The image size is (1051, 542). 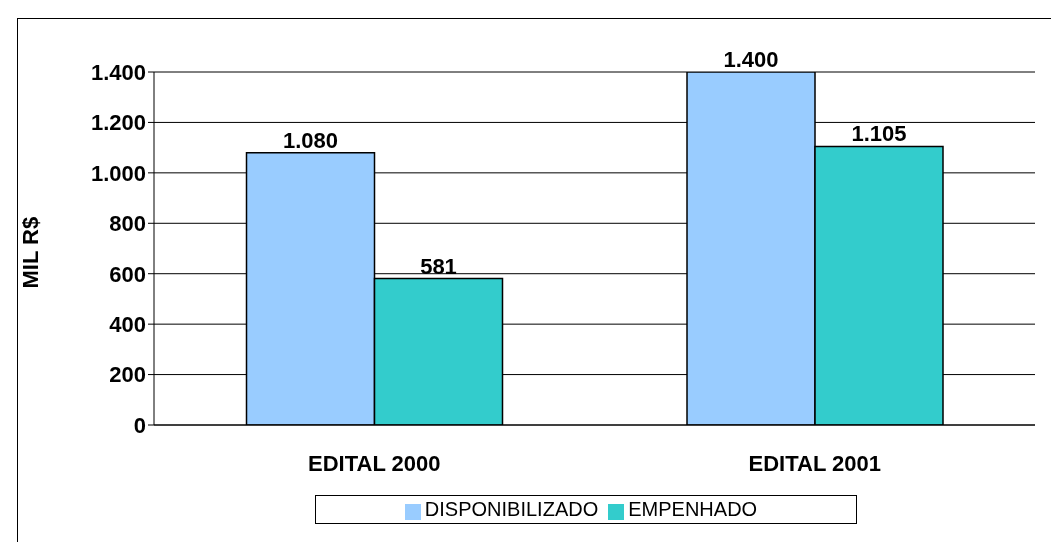 What do you see at coordinates (751, 59) in the screenshot?
I see `data-label: 1.400` at bounding box center [751, 59].